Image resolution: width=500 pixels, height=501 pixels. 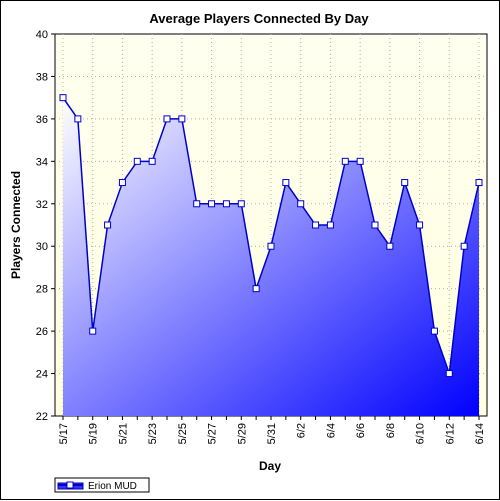 I want to click on x-tick-label: 5/29, so click(x=242, y=433).